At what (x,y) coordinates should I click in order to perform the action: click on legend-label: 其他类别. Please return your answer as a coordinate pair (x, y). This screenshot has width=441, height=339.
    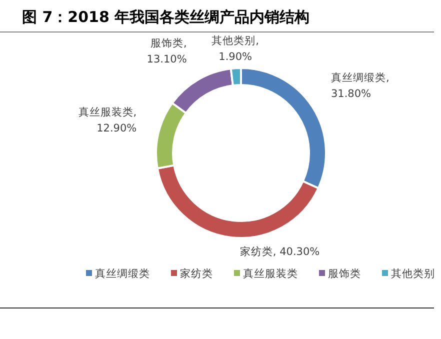
    Looking at the image, I should click on (413, 273).